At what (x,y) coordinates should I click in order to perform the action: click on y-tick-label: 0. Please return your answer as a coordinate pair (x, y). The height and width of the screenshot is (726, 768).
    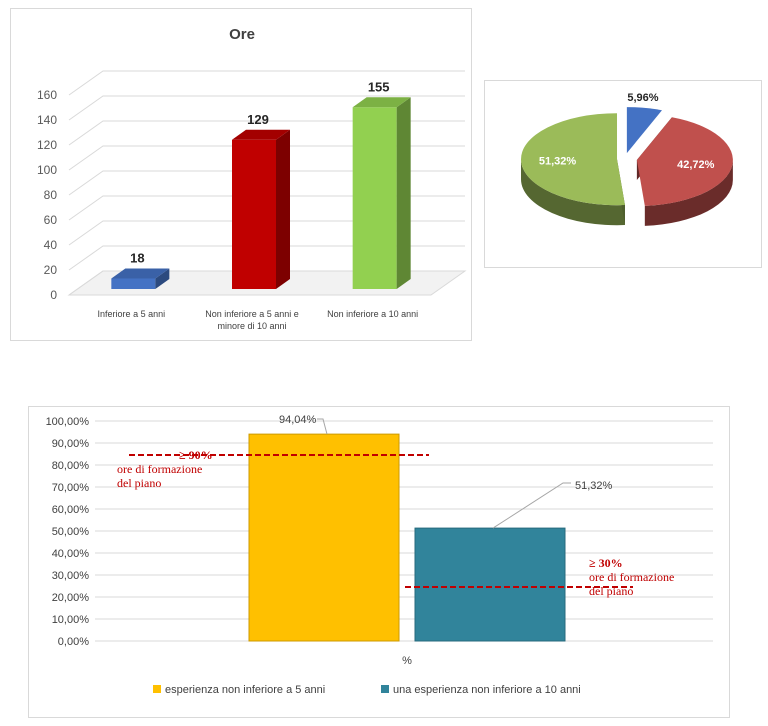
    Looking at the image, I should click on (53, 295).